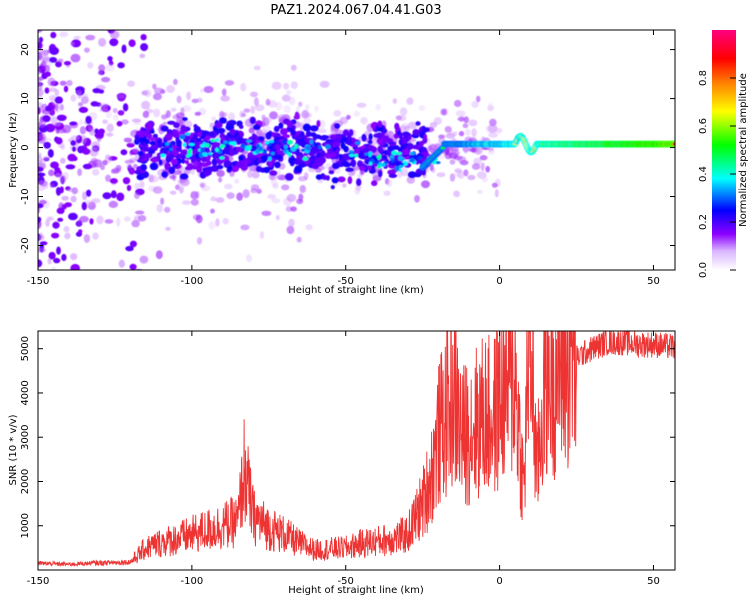 The height and width of the screenshot is (600, 750). What do you see at coordinates (25, 245) in the screenshot?
I see `y-tick-label: -20` at bounding box center [25, 245].